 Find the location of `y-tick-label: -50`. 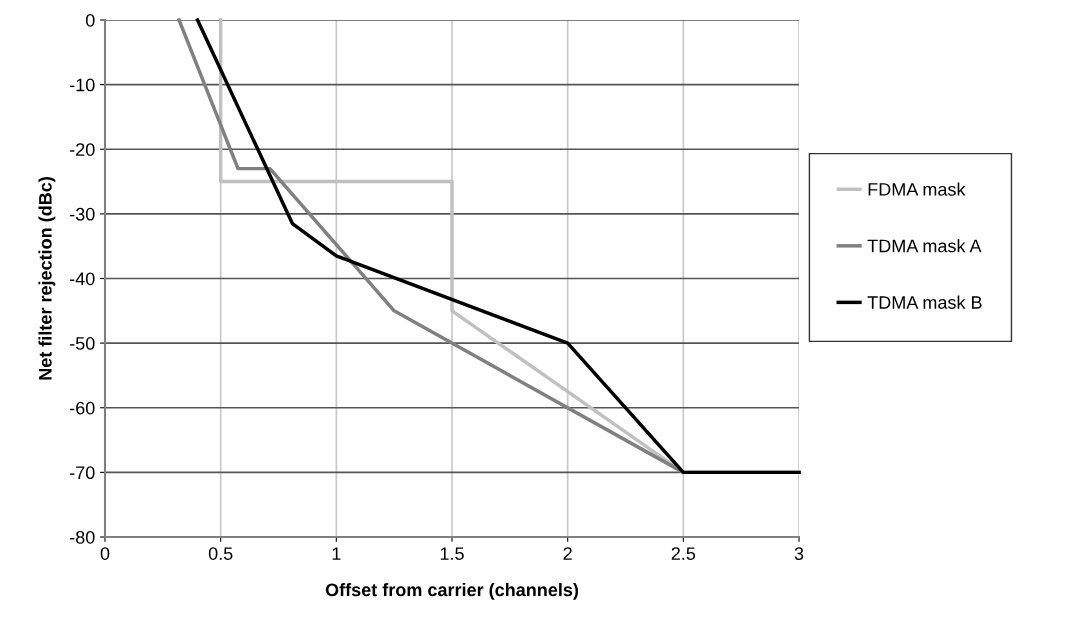

y-tick-label: -50 is located at coordinates (82, 343).